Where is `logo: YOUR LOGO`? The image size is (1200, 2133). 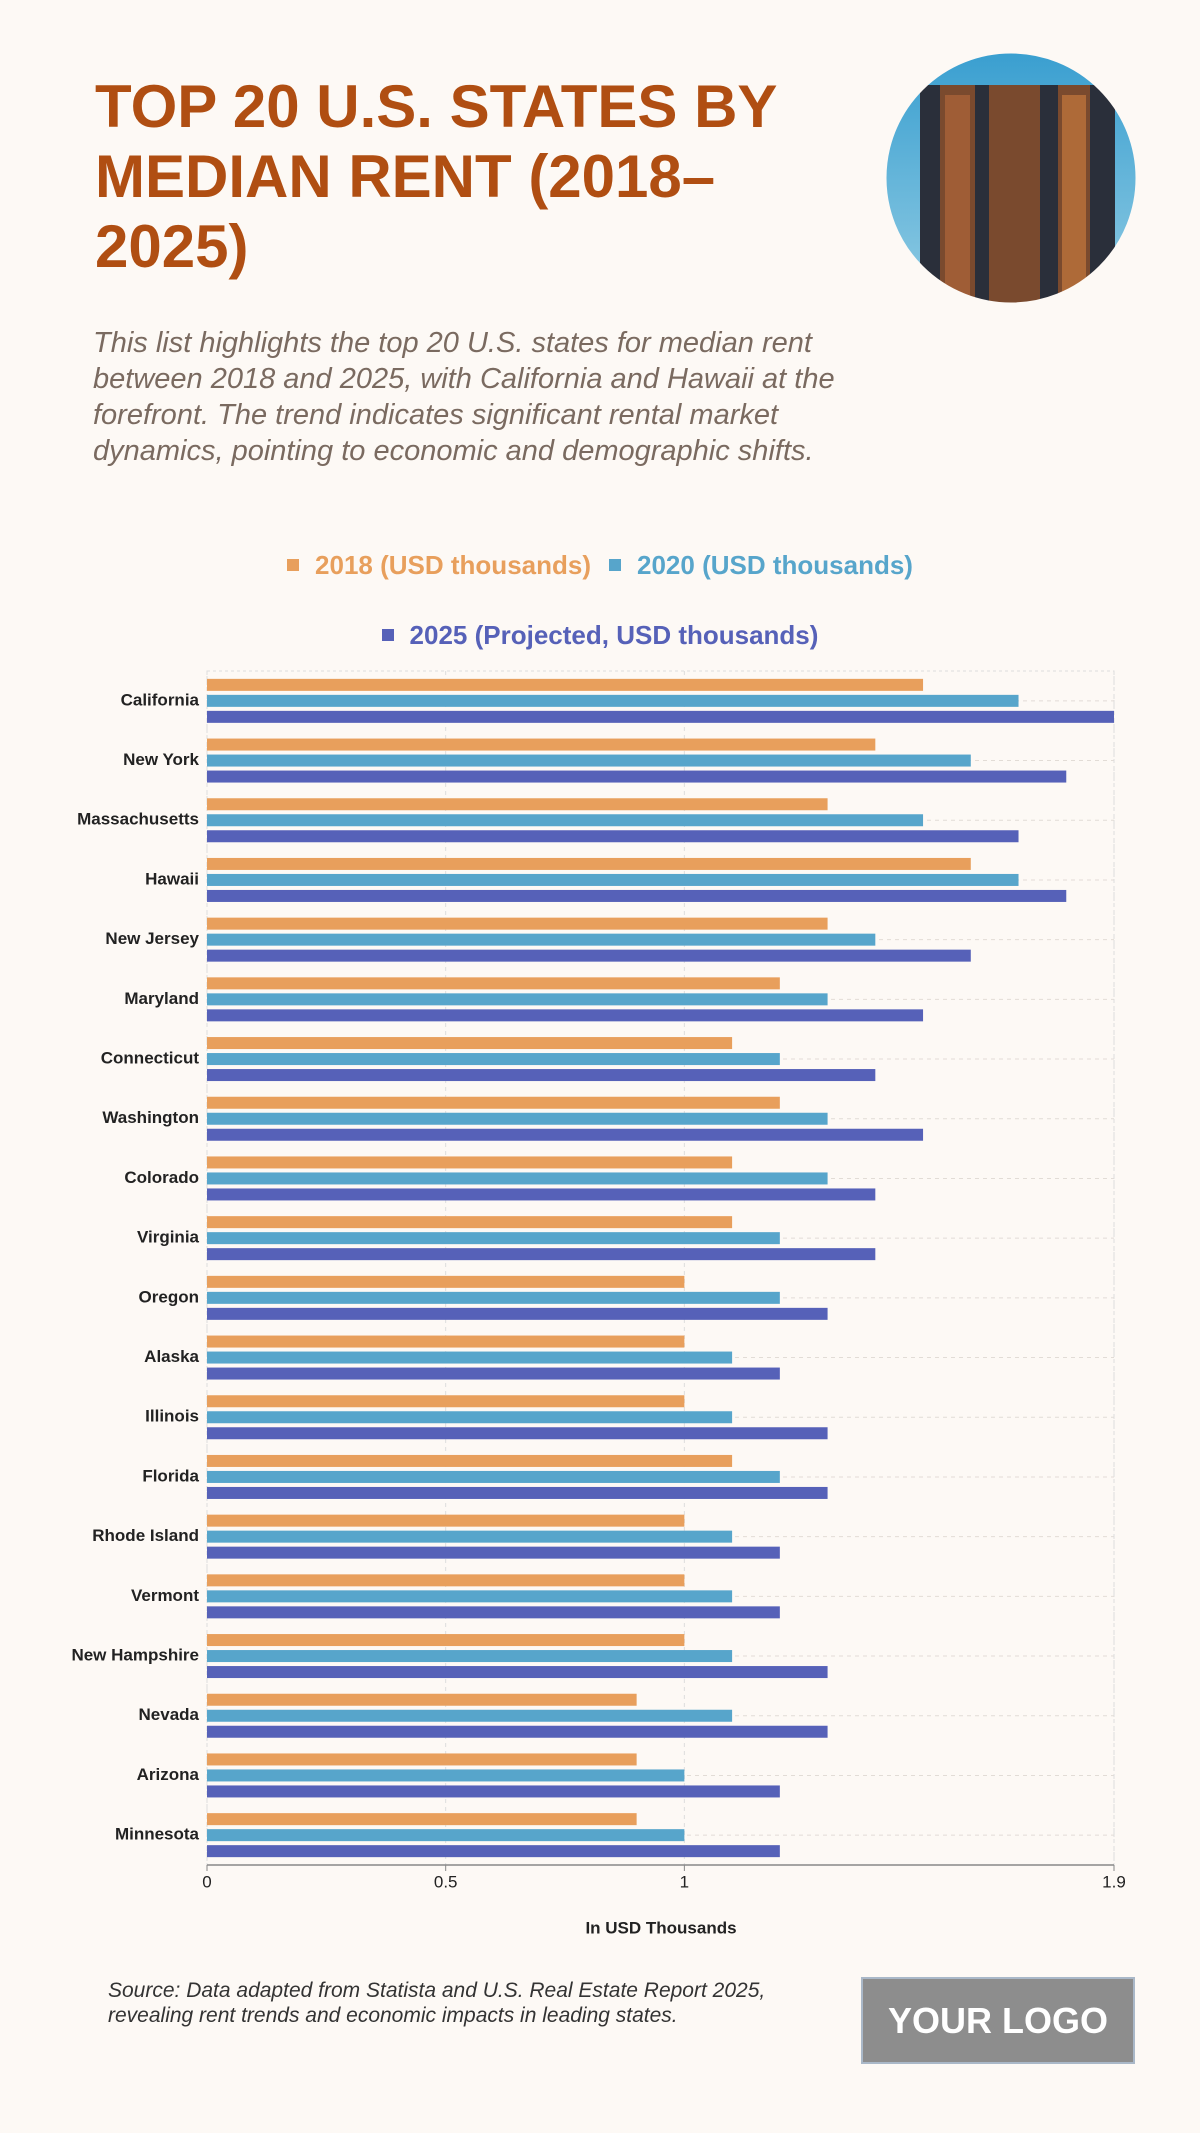 logo: YOUR LOGO is located at coordinates (998, 2020).